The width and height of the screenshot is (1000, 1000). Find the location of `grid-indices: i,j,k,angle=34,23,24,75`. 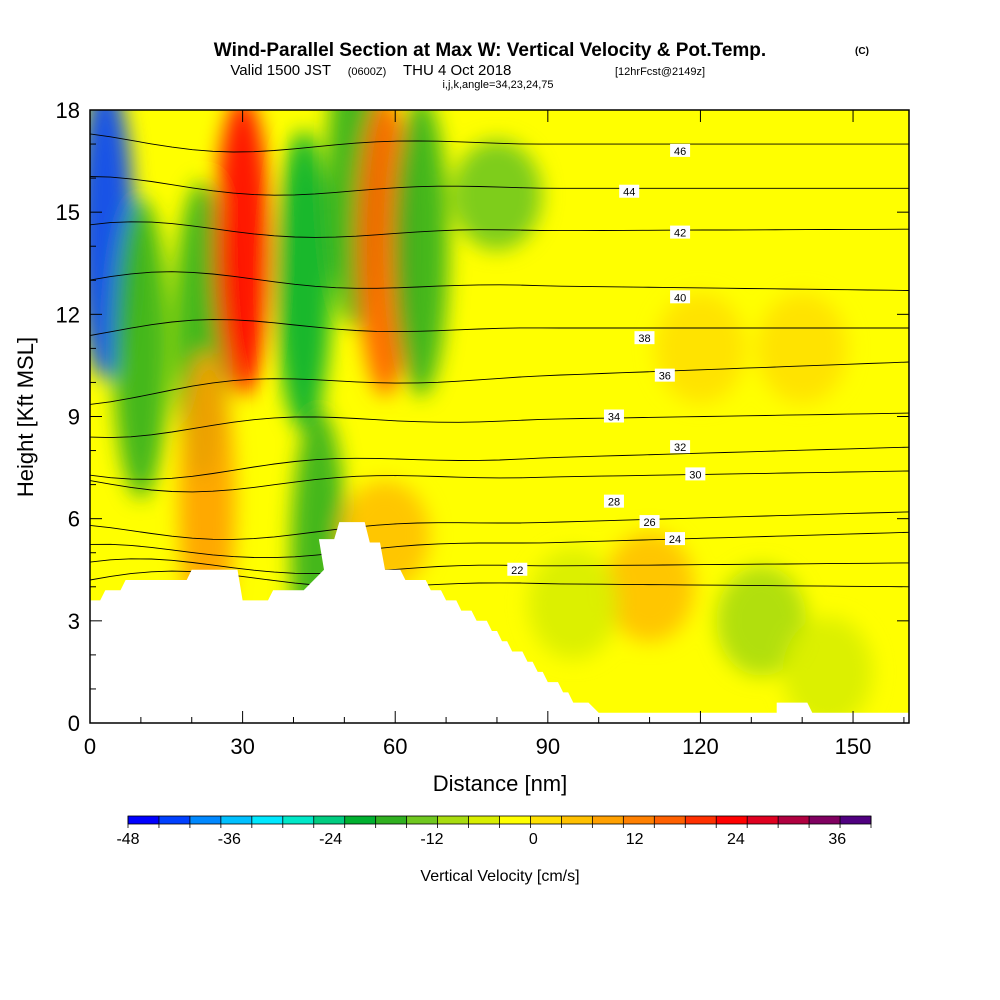

grid-indices: i,j,k,angle=34,23,24,75 is located at coordinates (497, 85).